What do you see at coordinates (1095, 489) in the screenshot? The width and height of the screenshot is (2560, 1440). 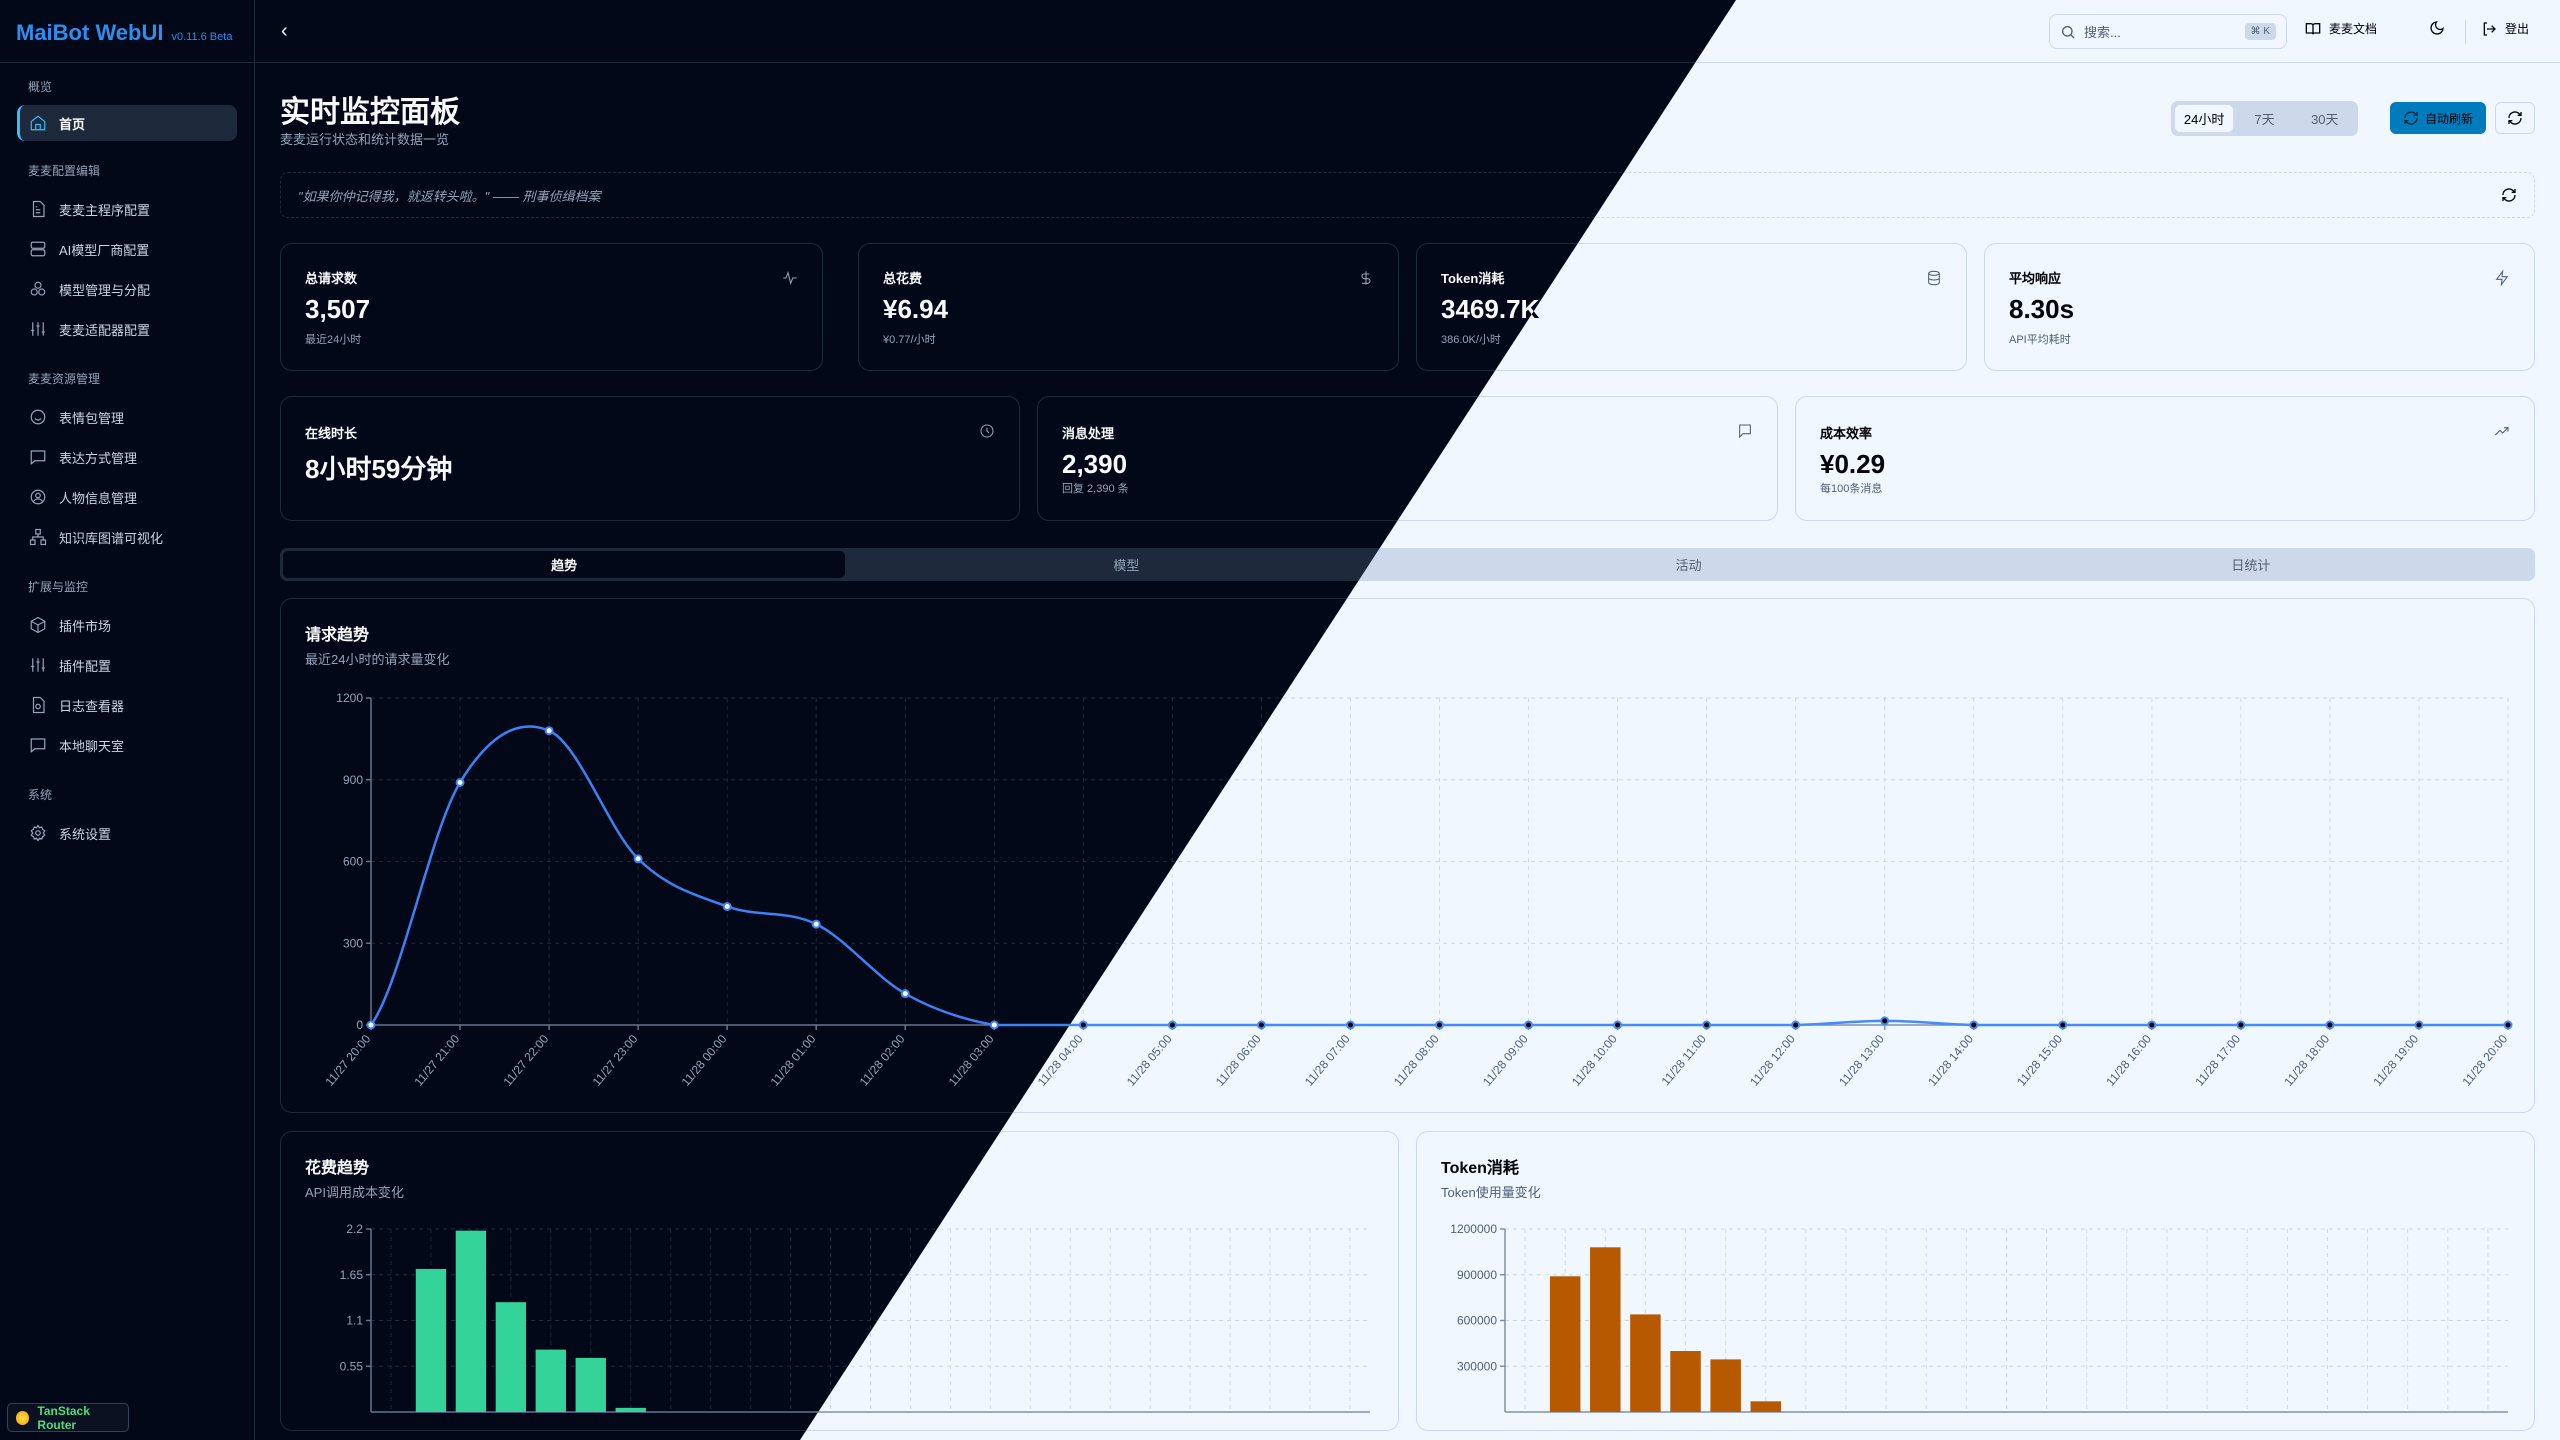 I see `stat-subtext: 回复 2,390 条` at bounding box center [1095, 489].